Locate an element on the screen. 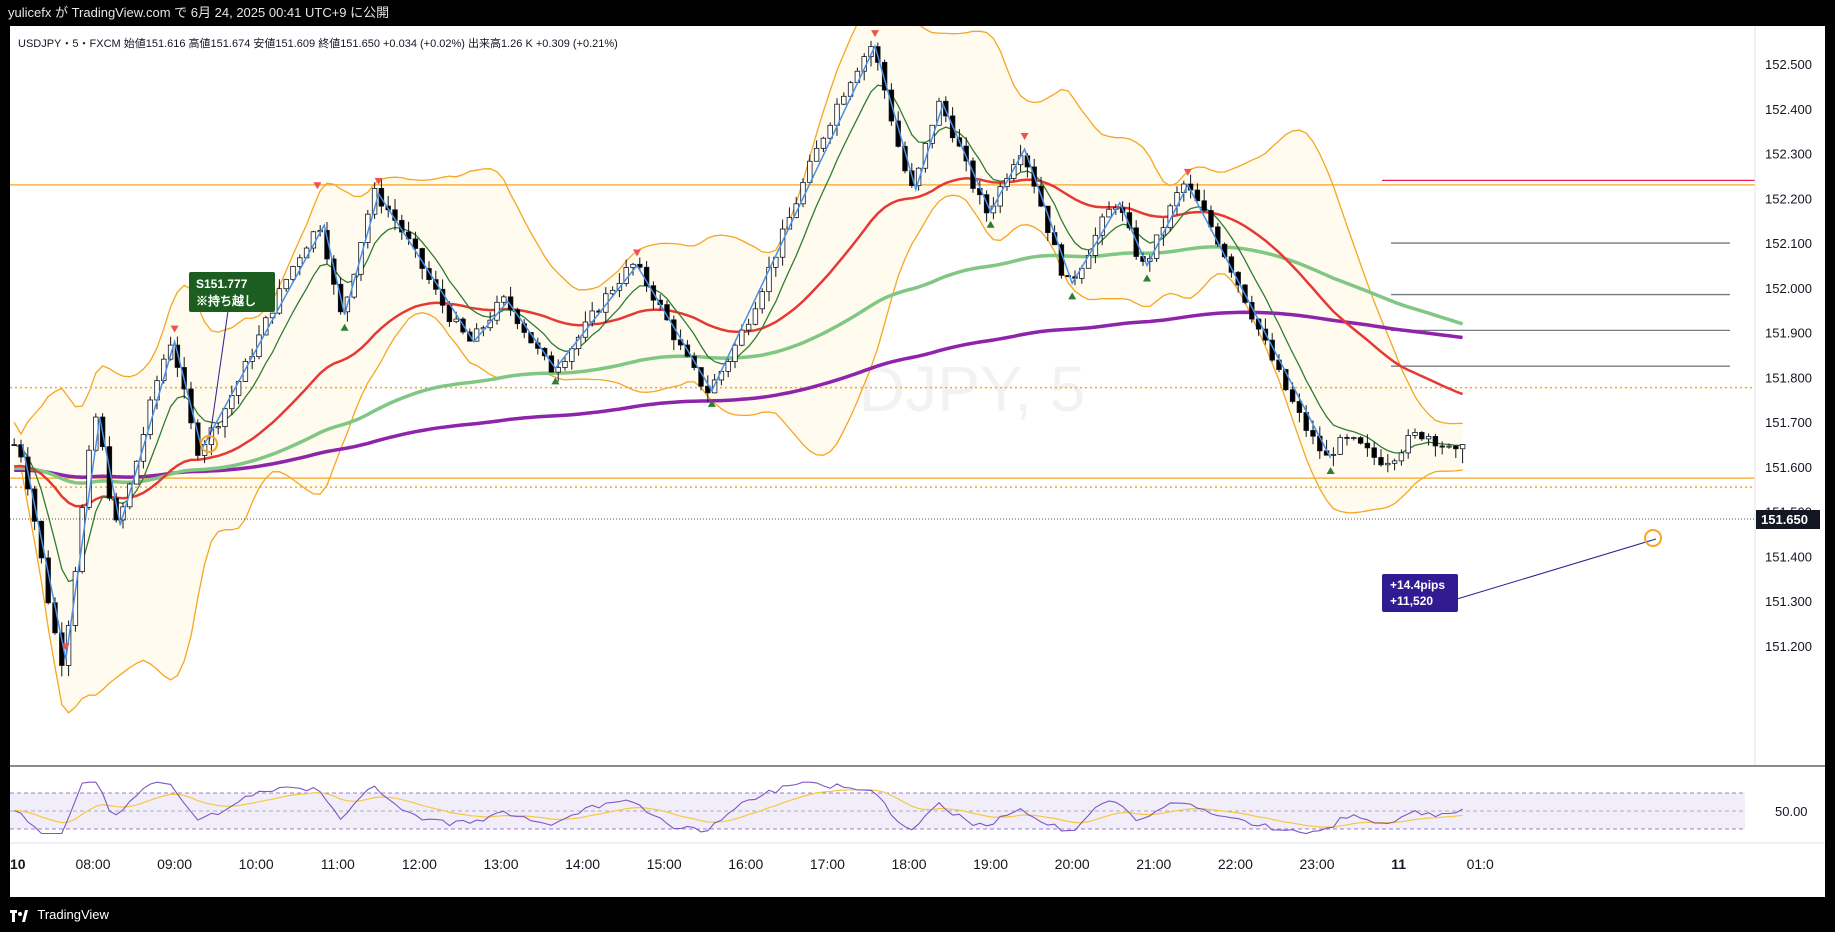 This screenshot has width=1835, height=932. sell-annotation: S151.777 ※持ち越し is located at coordinates (232, 362).